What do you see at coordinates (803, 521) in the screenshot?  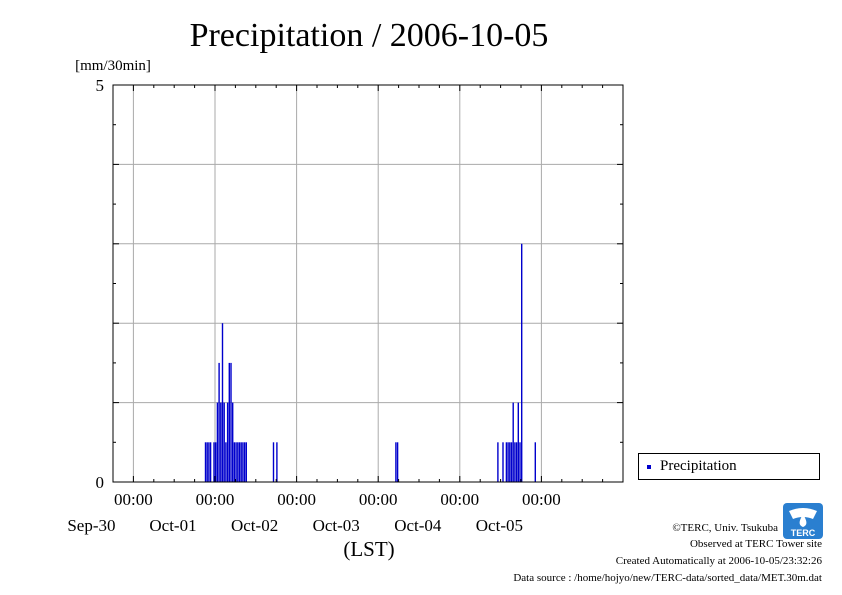 I see `terc-logo: TERC` at bounding box center [803, 521].